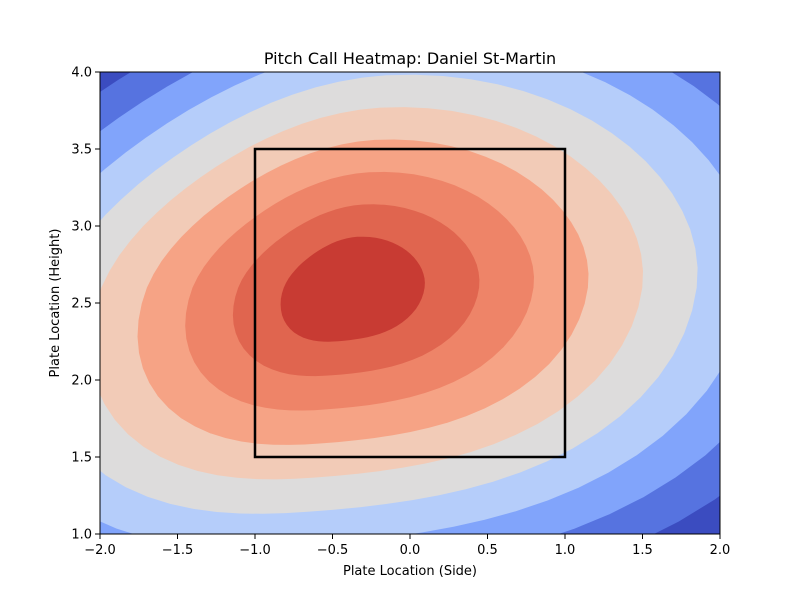  What do you see at coordinates (81, 73) in the screenshot?
I see `y-tick-label: 4.0` at bounding box center [81, 73].